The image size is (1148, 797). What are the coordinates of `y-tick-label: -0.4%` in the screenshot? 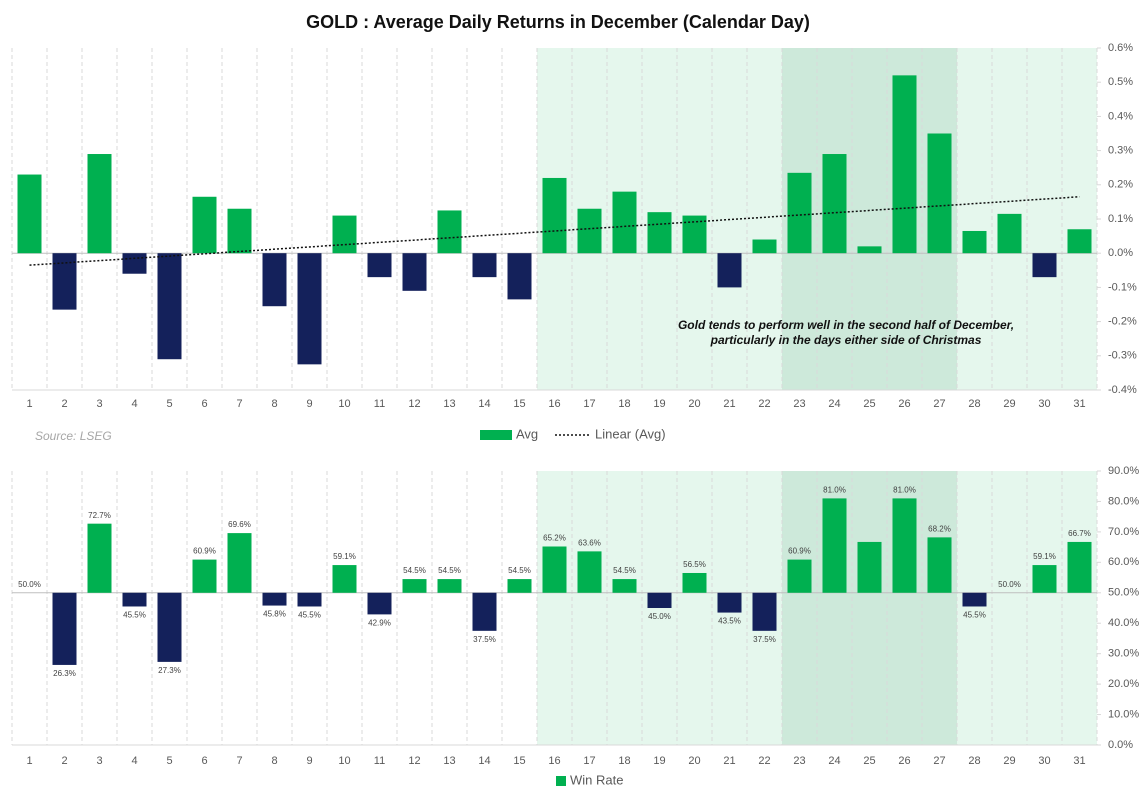 It's located at (1122, 390).